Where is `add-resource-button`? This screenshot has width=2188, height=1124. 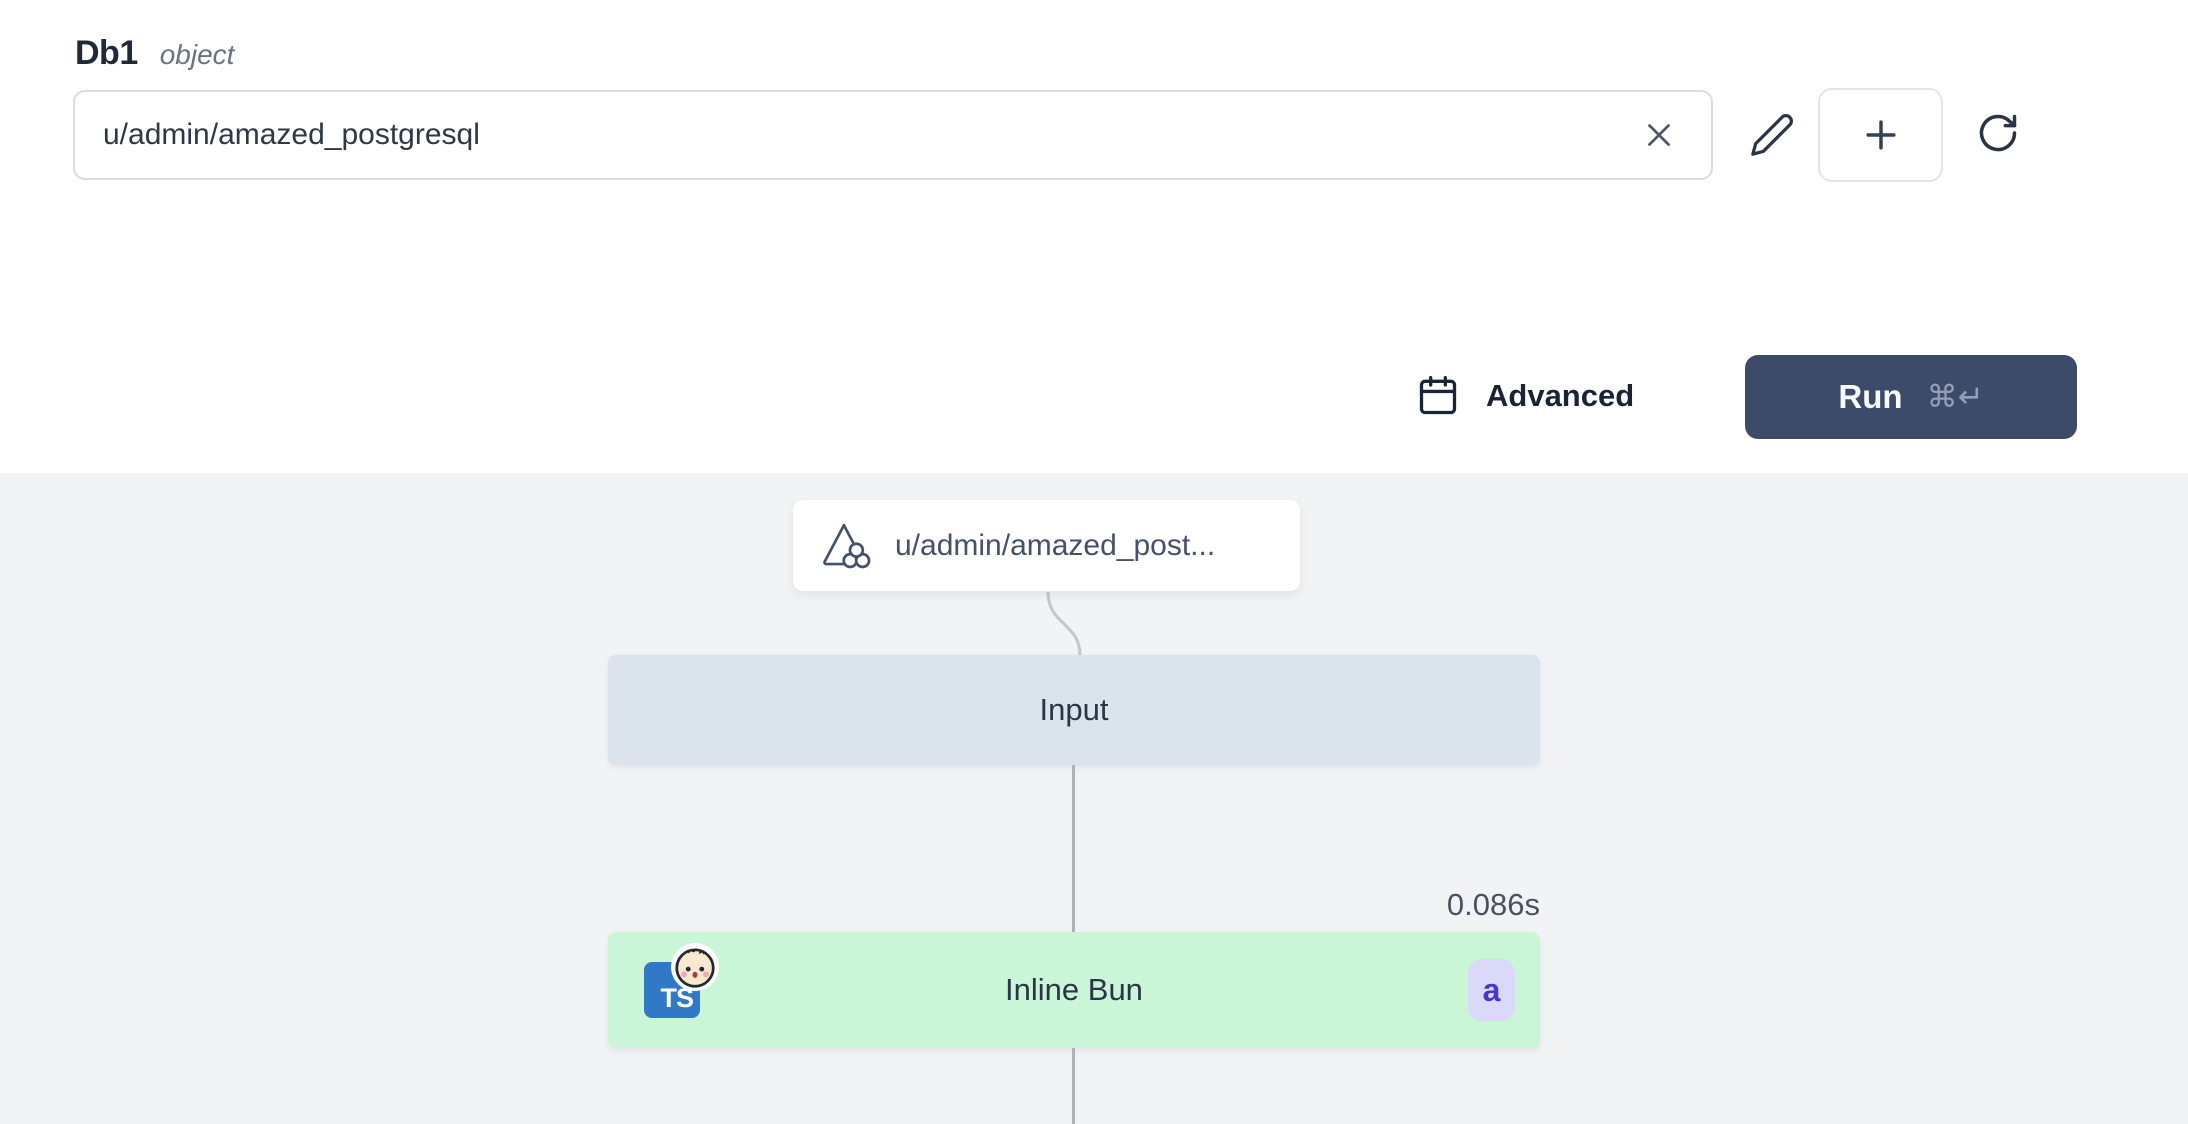 add-resource-button is located at coordinates (1880, 135).